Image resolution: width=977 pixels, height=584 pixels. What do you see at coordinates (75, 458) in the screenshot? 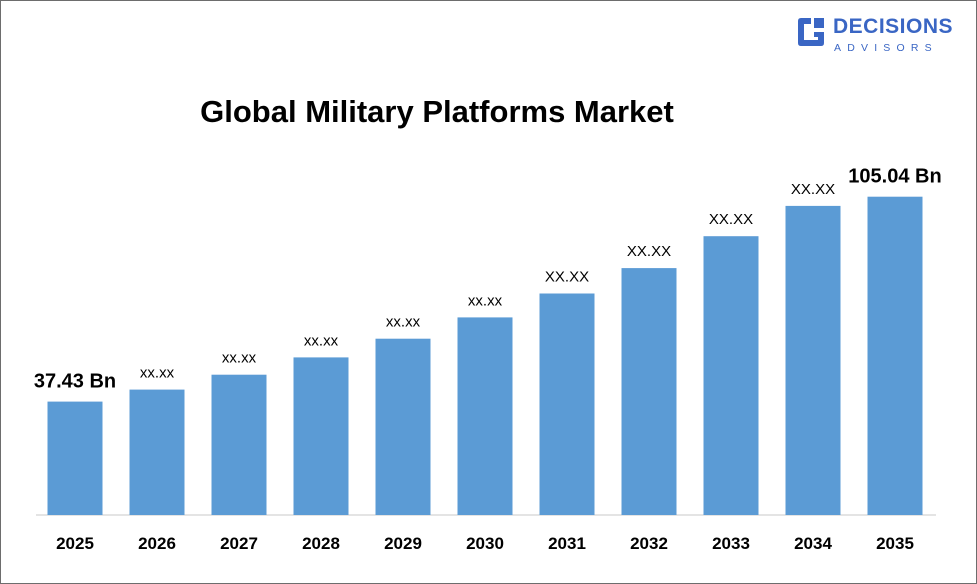
I see `bar-2025` at bounding box center [75, 458].